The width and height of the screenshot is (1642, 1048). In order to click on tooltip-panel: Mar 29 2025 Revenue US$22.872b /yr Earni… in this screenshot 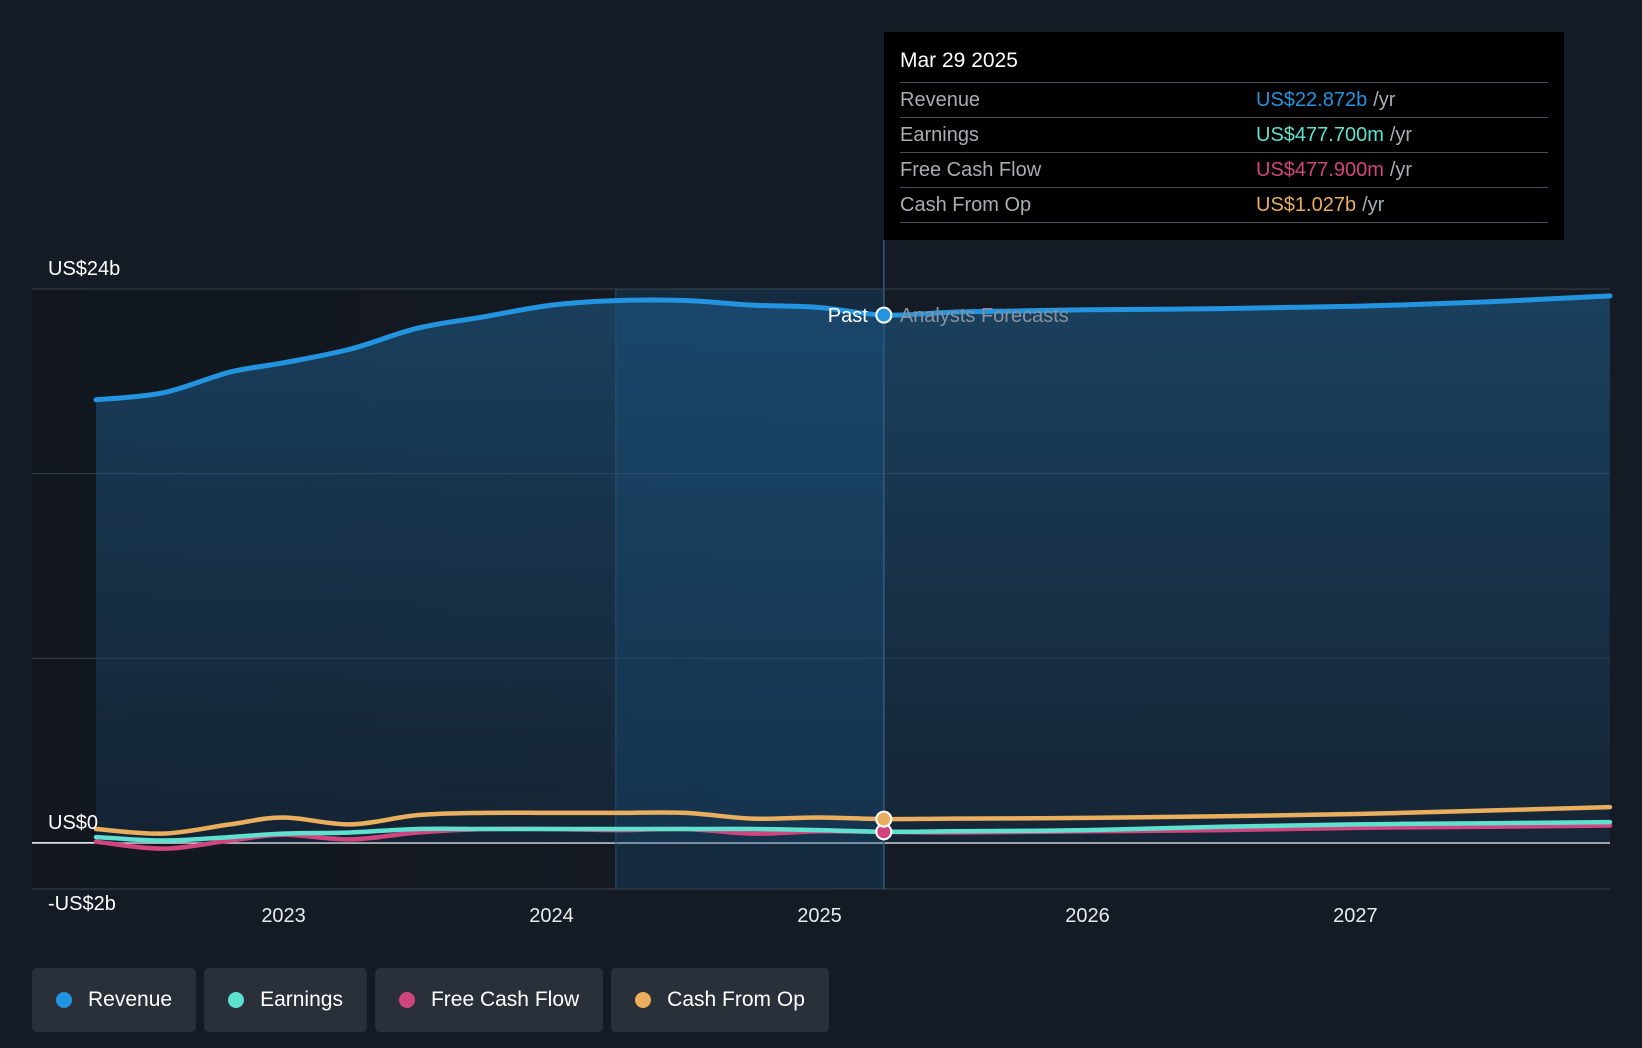, I will do `click(1224, 136)`.